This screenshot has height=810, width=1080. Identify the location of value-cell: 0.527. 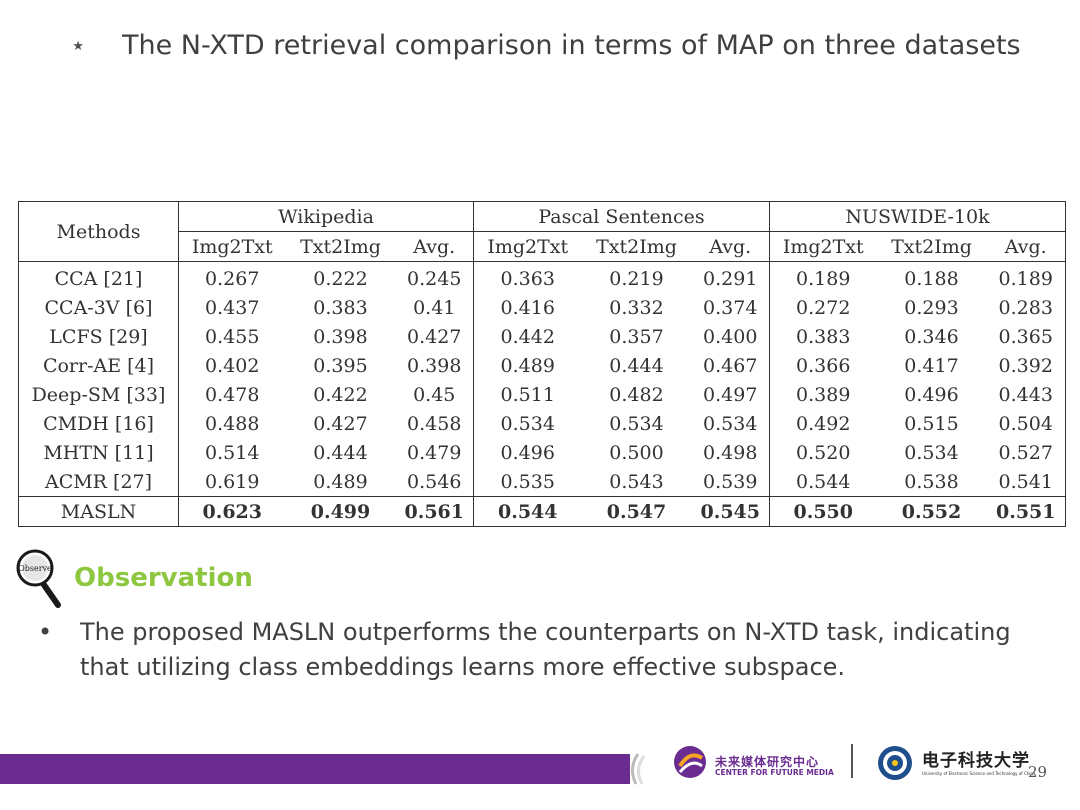
(1025, 452).